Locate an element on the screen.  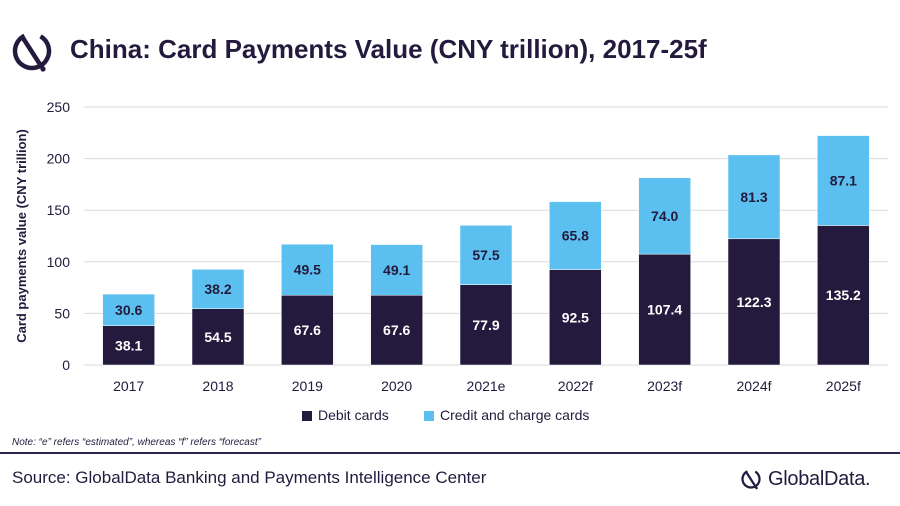
data-label: 77.9 is located at coordinates (485, 325).